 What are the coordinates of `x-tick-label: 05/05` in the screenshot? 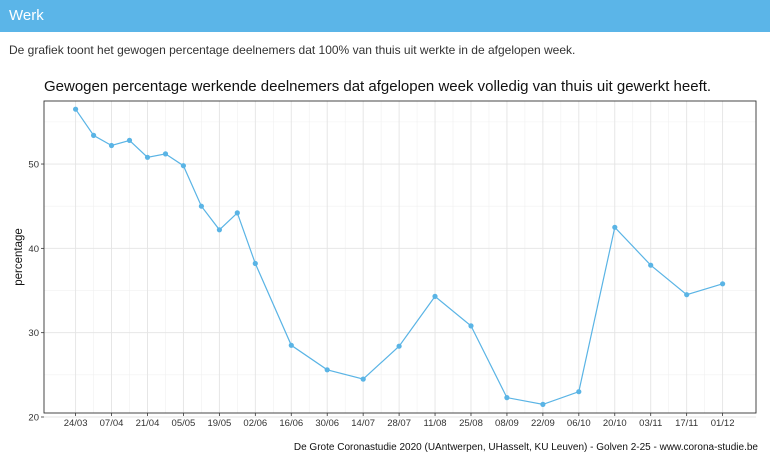 It's located at (184, 423).